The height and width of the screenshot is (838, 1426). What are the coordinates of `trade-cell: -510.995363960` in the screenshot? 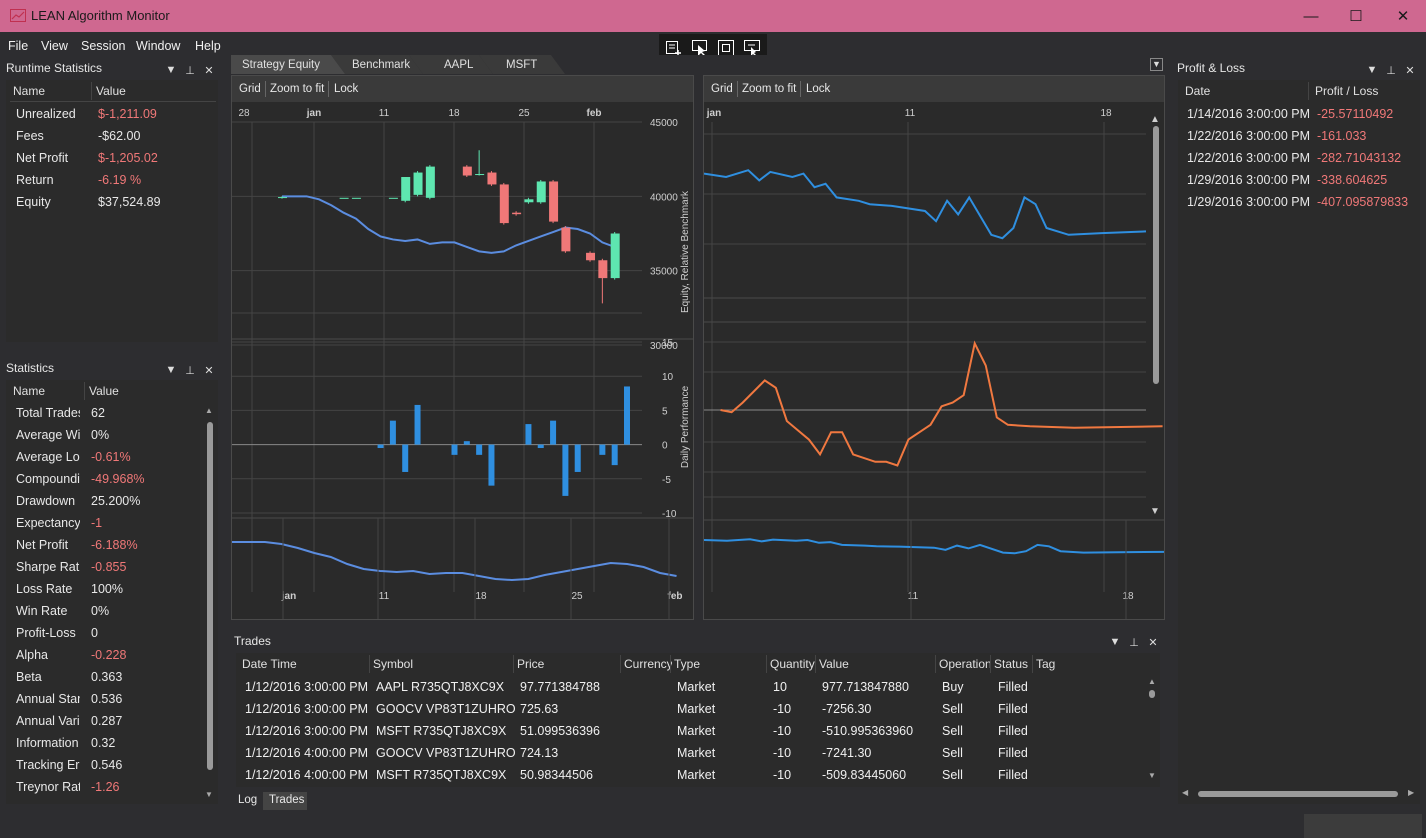 It's located at (868, 731).